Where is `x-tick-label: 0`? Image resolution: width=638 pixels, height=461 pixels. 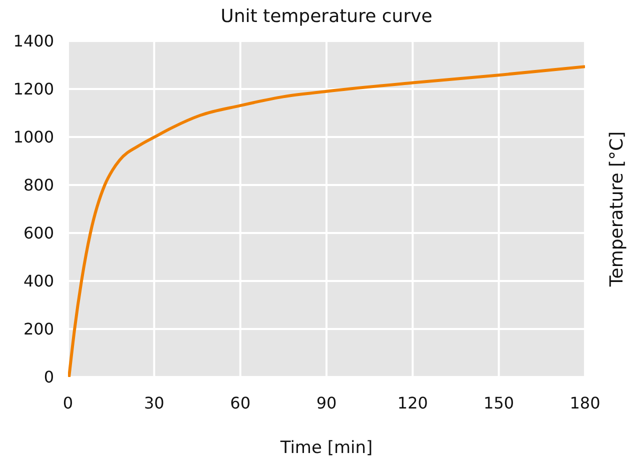
x-tick-label: 0 is located at coordinates (68, 402).